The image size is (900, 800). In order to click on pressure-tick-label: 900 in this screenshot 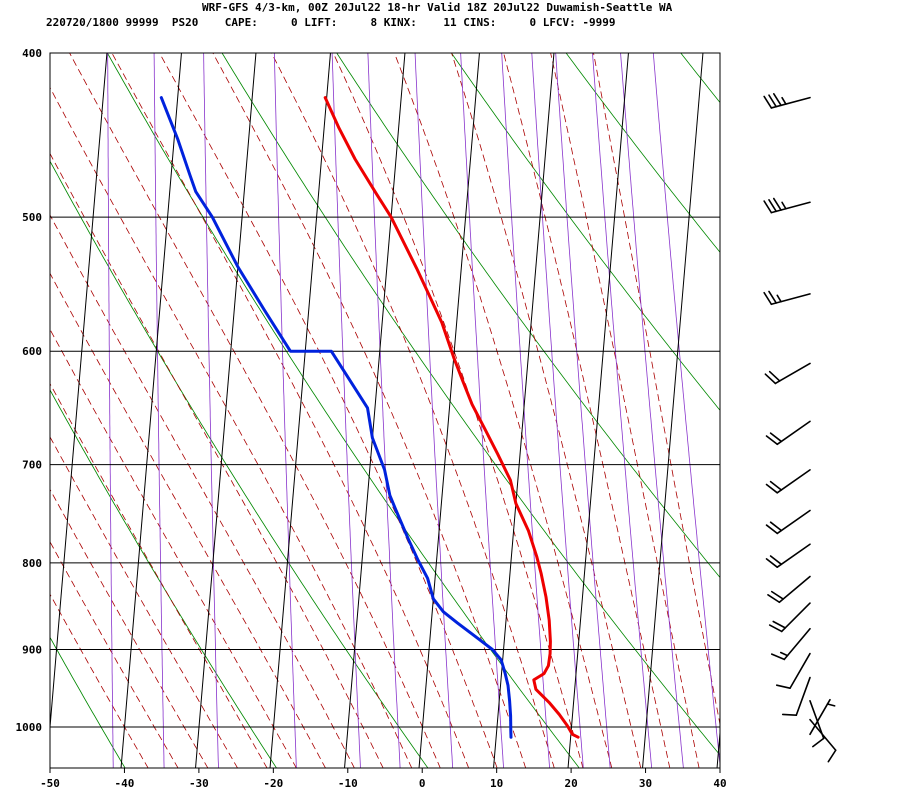, I will do `click(32, 649)`.